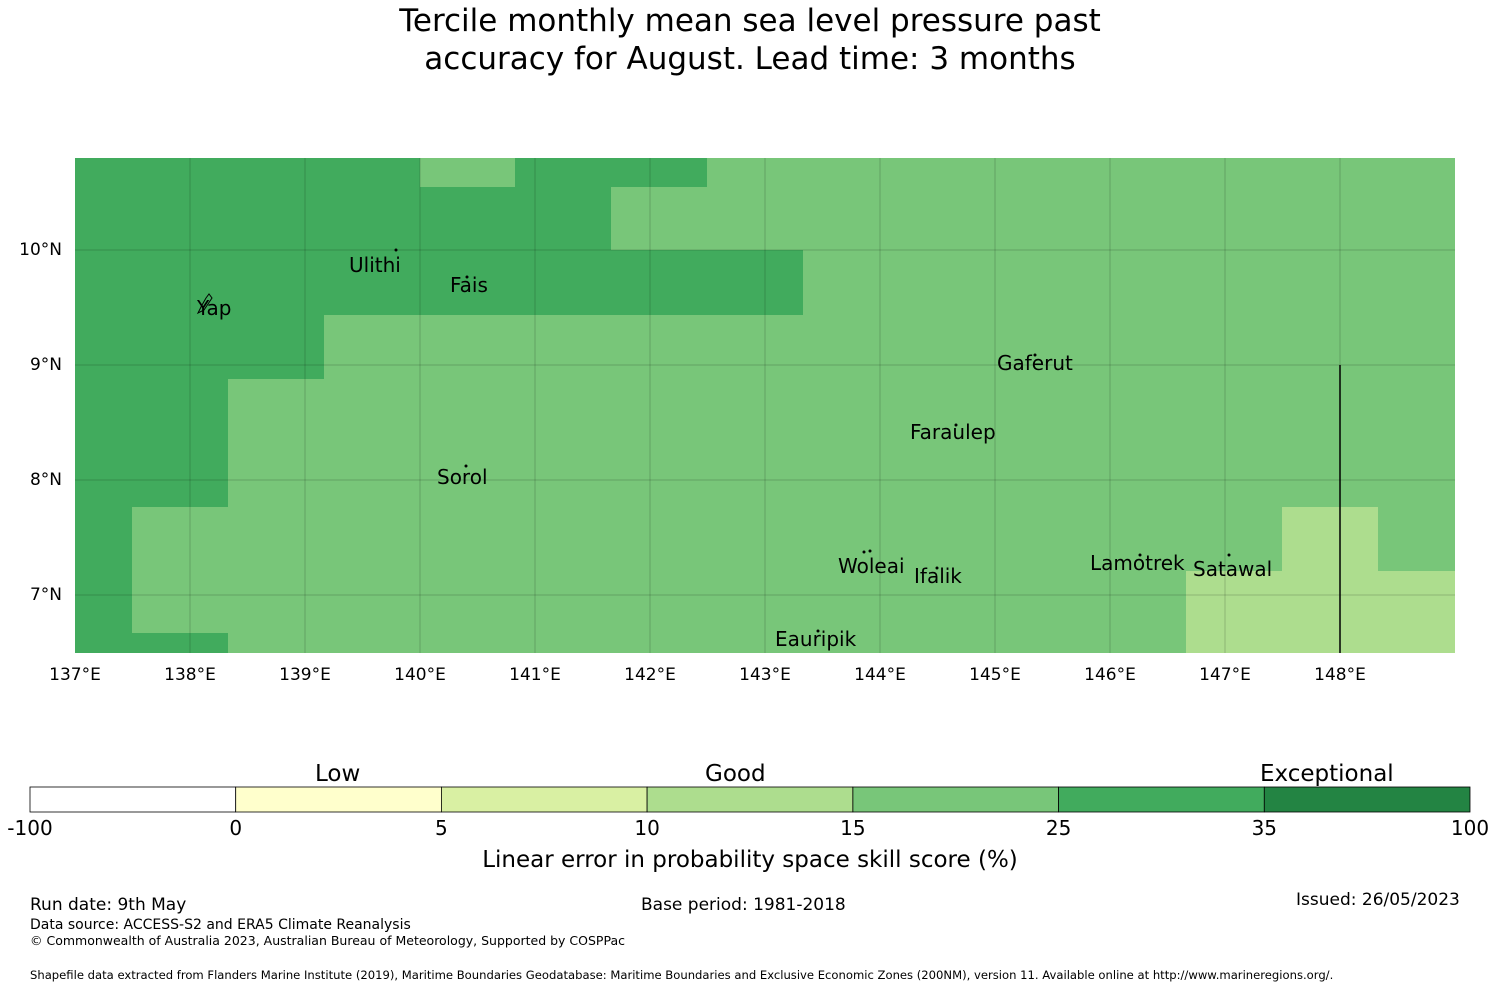 The width and height of the screenshot is (1500, 990). Describe the element at coordinates (40, 250) in the screenshot. I see `lat-label-10: 10°N` at that location.